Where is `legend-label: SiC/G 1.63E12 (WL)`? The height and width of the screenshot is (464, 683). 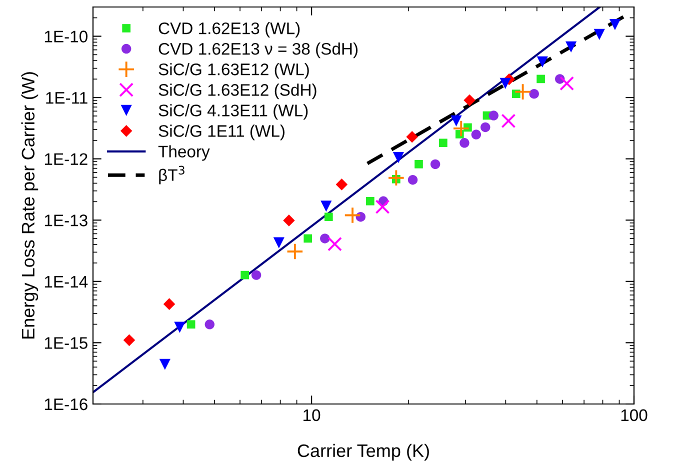 legend-label: SiC/G 1.63E12 (WL) is located at coordinates (233, 71).